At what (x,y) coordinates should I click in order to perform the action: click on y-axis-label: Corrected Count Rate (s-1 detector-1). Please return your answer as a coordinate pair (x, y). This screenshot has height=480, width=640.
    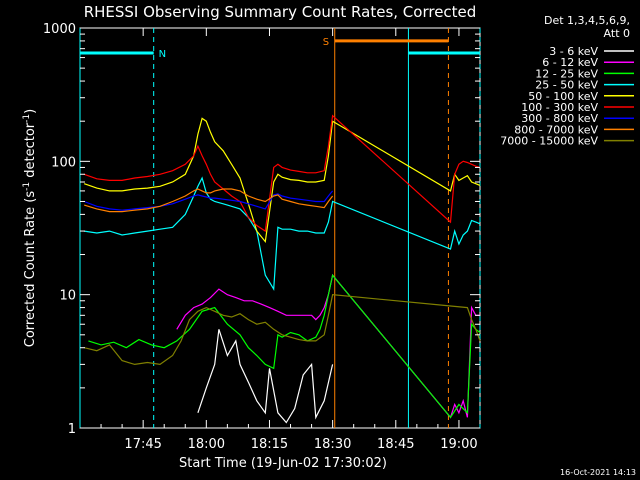
    Looking at the image, I should click on (30, 228).